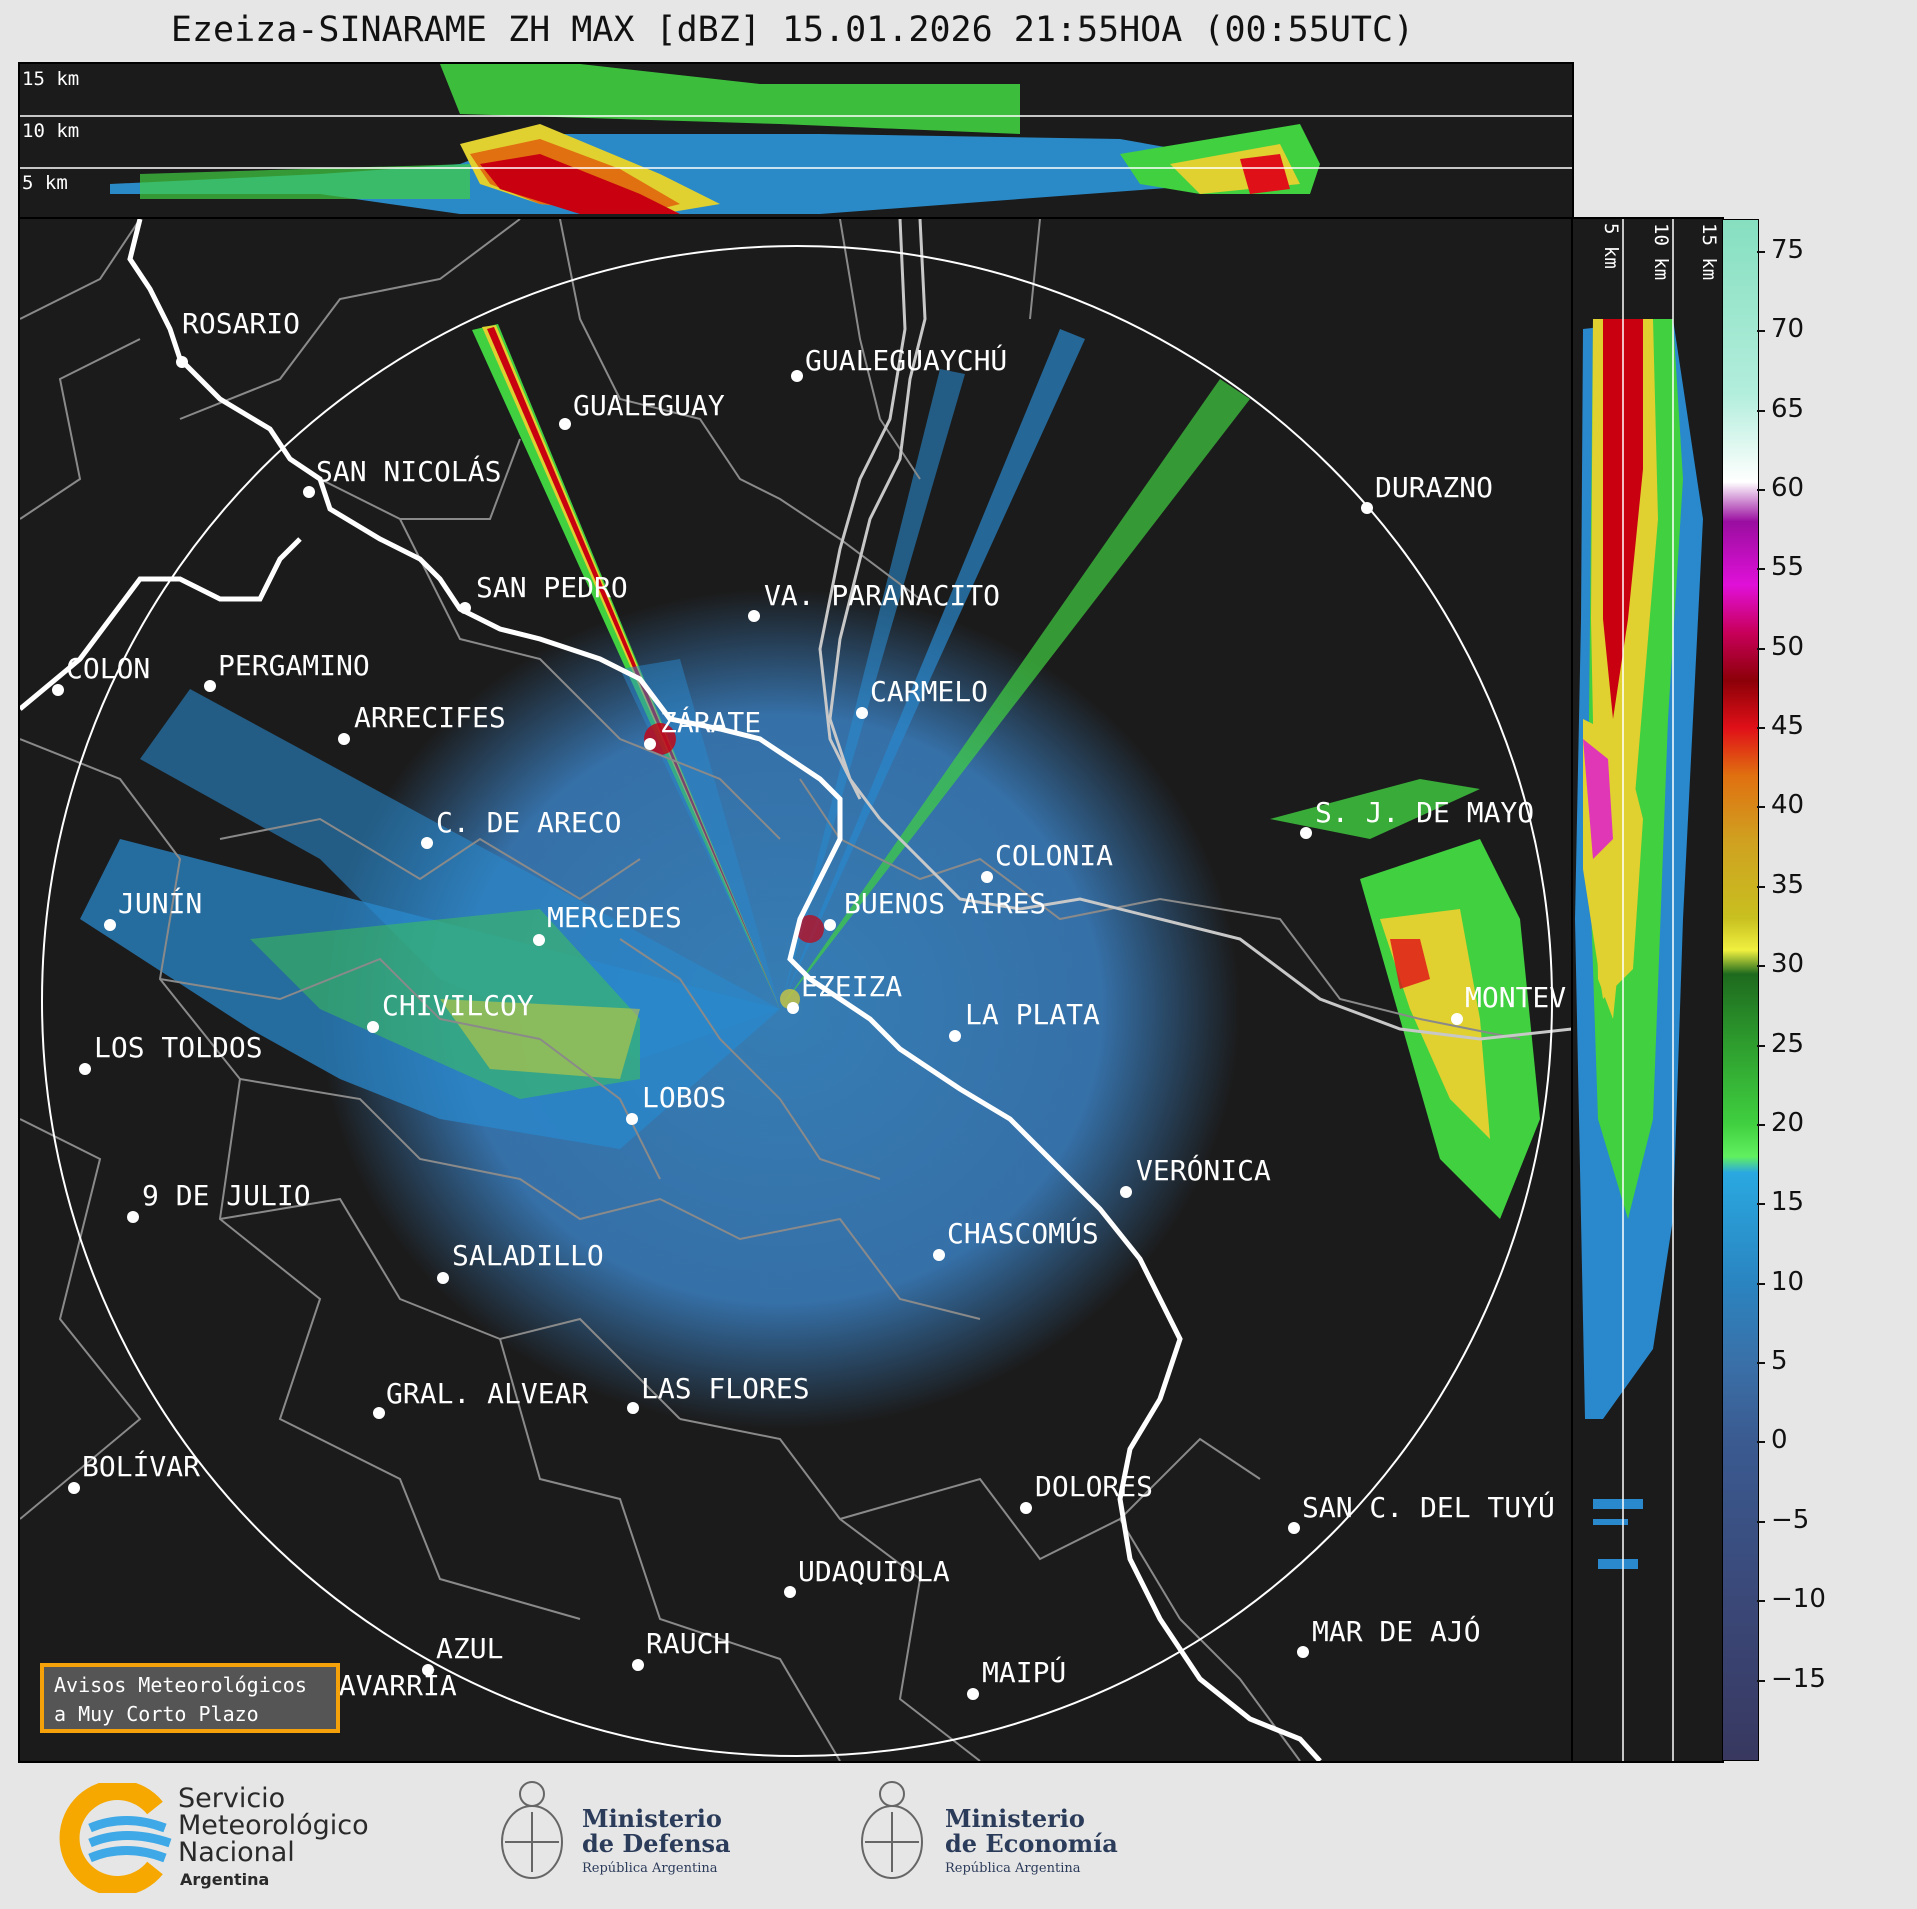 The image size is (1917, 1909). Describe the element at coordinates (1294, 1528) in the screenshot. I see `city-dot-san-c-del-tuyu` at that location.